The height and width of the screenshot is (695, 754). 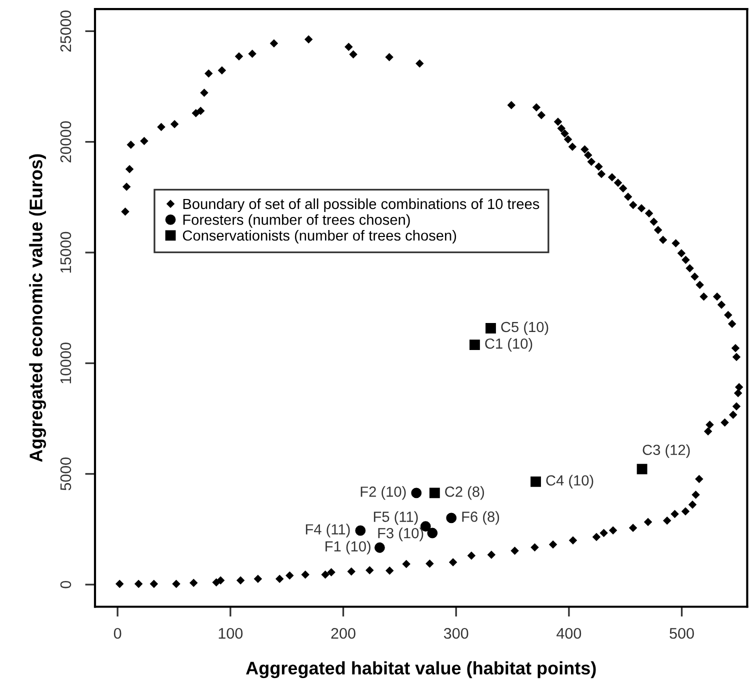 I want to click on annotation: C3 (12), so click(x=666, y=451).